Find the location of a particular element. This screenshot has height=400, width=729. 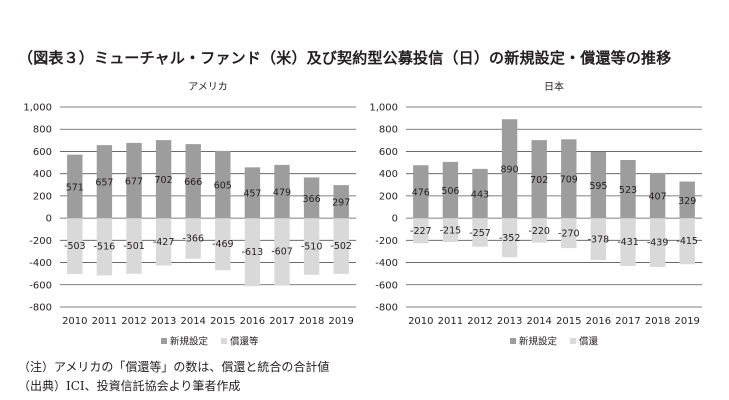

source-note: （出典）ICI、投資信託協会より筆者作成 is located at coordinates (129, 386).